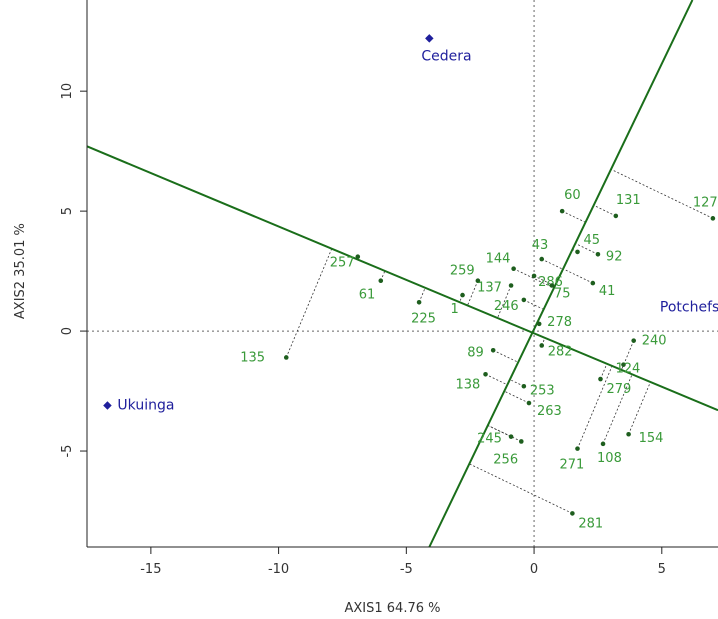  Describe the element at coordinates (278, 569) in the screenshot. I see `x-tick-label: -10` at that location.